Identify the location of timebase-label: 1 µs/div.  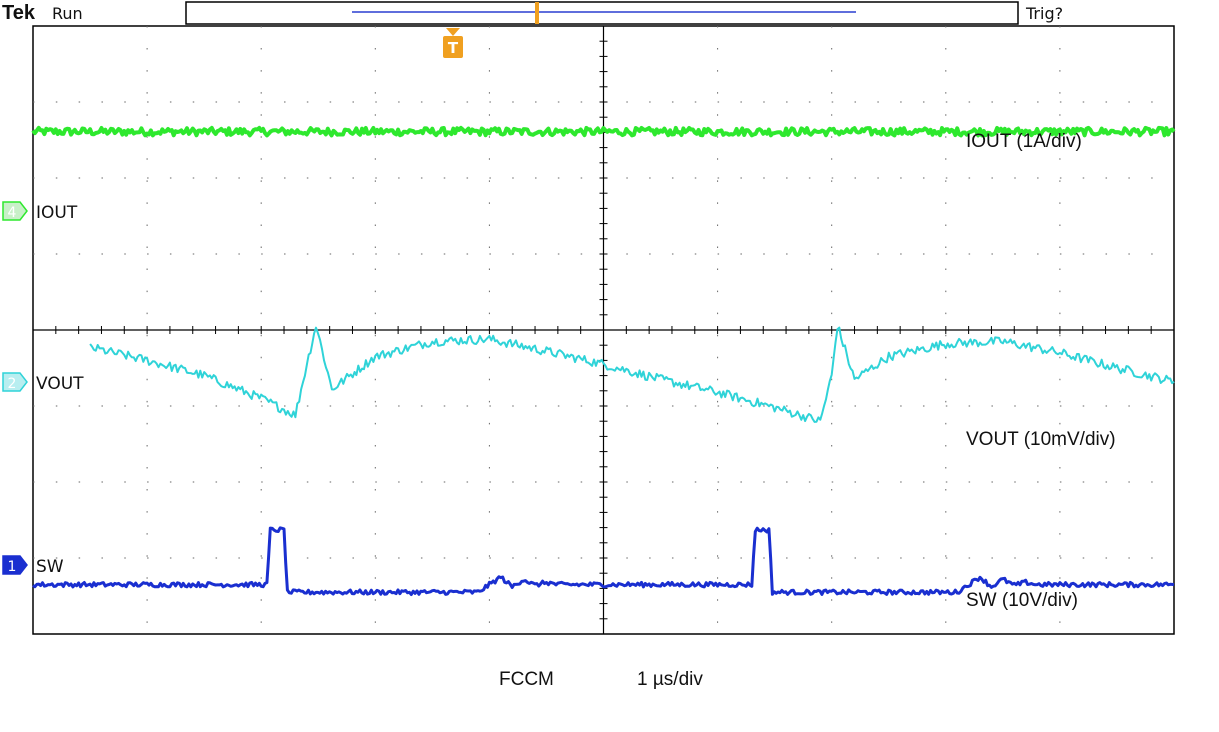
(670, 679).